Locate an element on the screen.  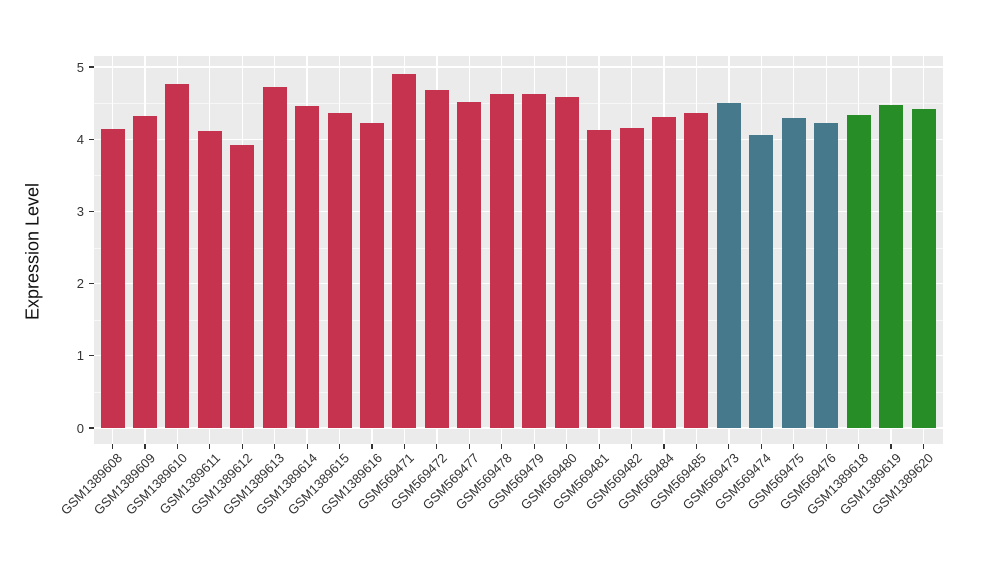
x-tick-mark-GSM1389613 is located at coordinates (275, 446).